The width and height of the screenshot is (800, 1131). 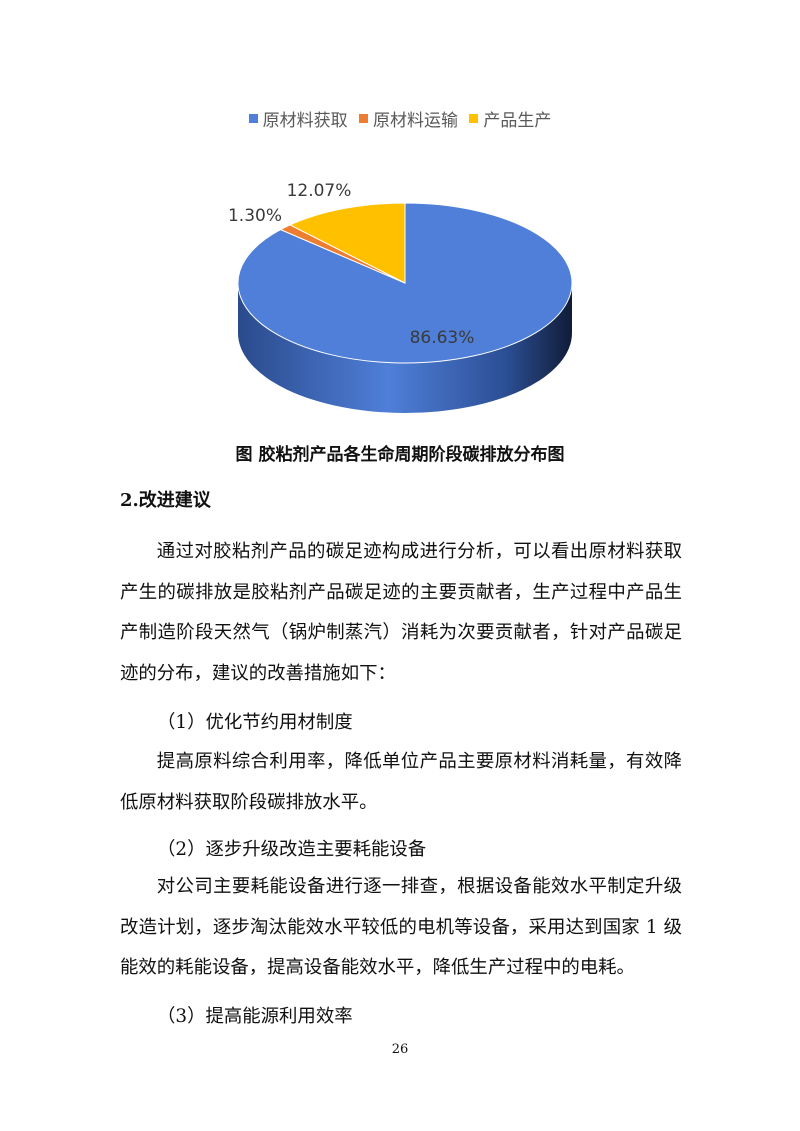 What do you see at coordinates (255, 722) in the screenshot?
I see `item-heading: （1）优化节约用材制度` at bounding box center [255, 722].